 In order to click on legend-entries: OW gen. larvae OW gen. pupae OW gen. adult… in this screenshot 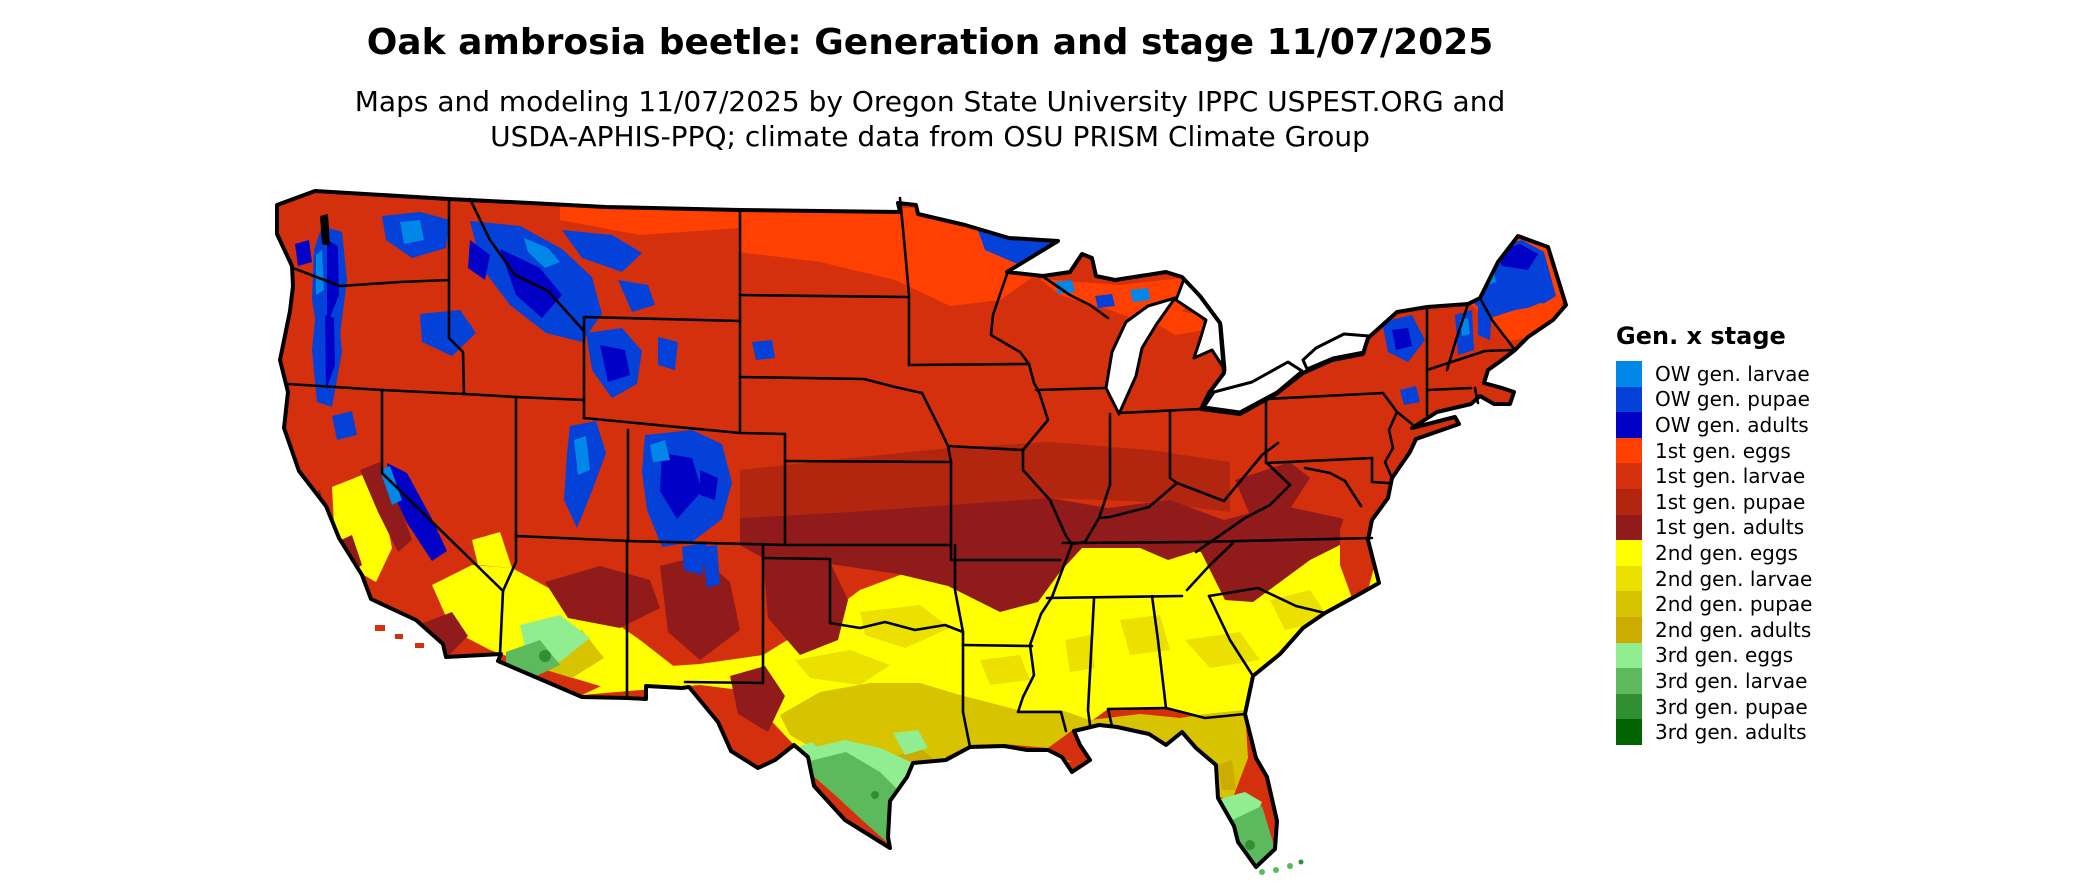, I will do `click(1714, 553)`.